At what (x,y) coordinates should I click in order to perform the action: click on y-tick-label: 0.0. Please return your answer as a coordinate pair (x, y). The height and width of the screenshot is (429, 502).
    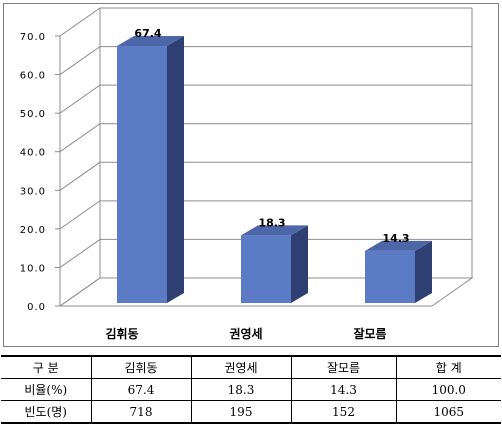
    Looking at the image, I should click on (36, 307).